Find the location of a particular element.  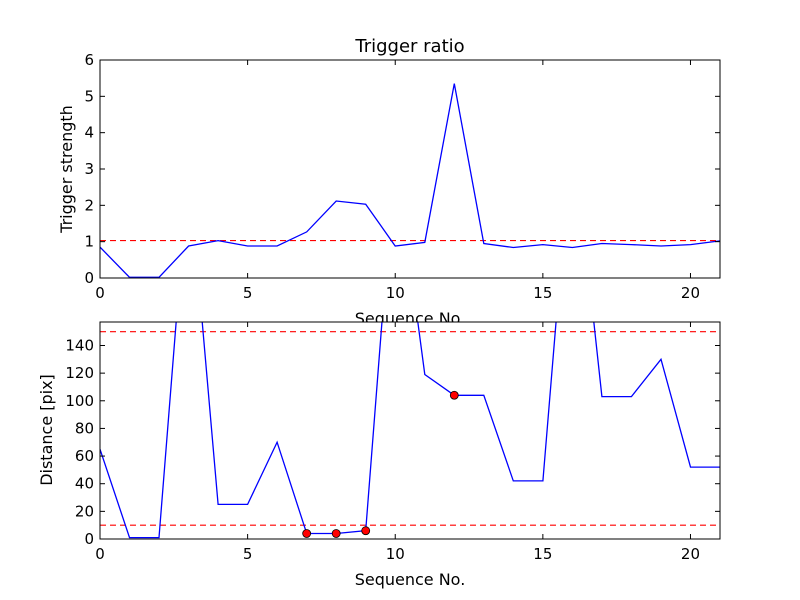

chart-title: Trigger ratio is located at coordinates (409, 46).